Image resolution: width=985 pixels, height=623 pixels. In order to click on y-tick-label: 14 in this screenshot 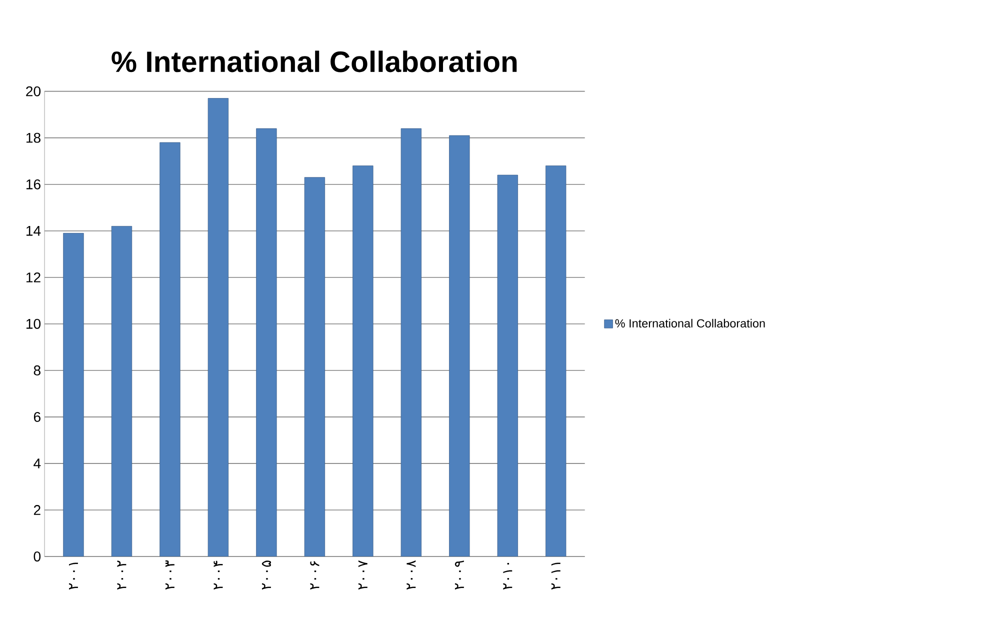, I will do `click(33, 231)`.